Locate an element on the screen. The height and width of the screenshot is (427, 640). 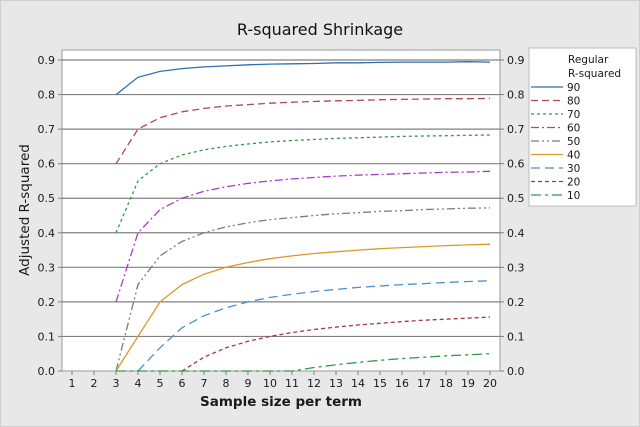
svg-text: 19 is located at coordinates (468, 383).